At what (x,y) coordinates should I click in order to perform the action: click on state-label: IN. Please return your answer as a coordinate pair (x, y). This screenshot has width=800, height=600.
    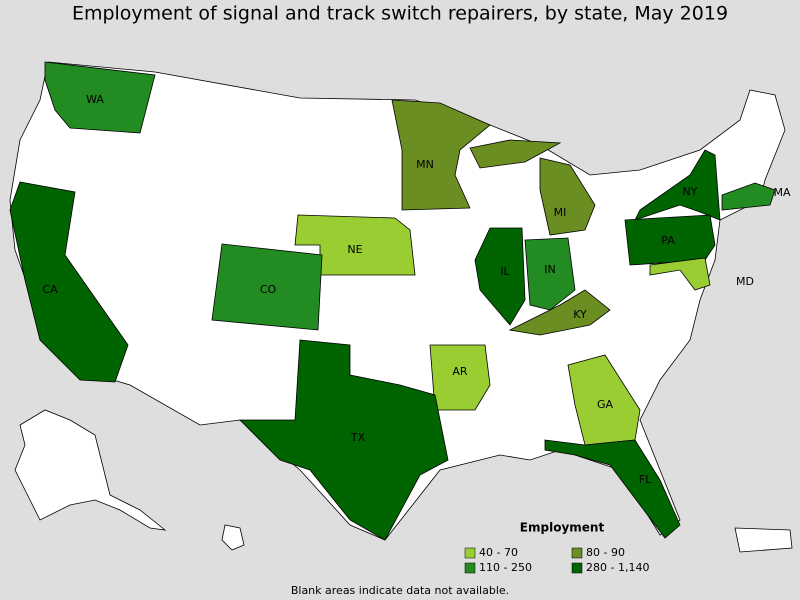
    Looking at the image, I should click on (549, 269).